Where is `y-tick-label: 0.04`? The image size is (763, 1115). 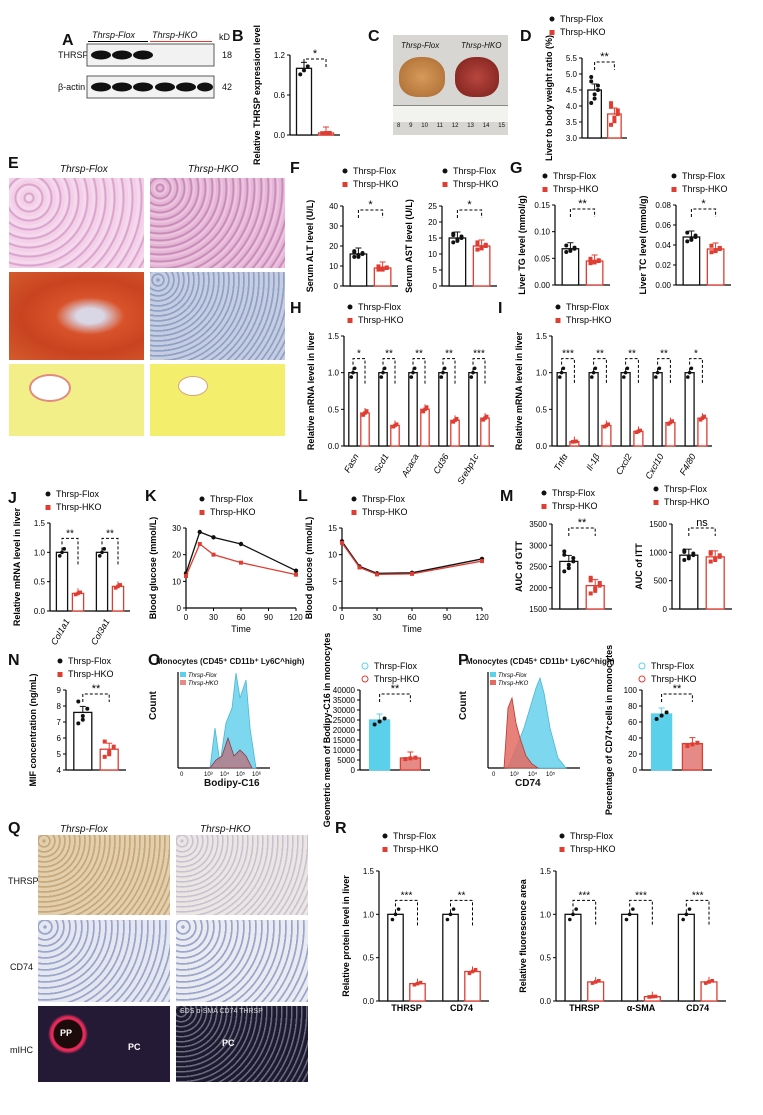
y-tick-label: 0.04 is located at coordinates (663, 245).